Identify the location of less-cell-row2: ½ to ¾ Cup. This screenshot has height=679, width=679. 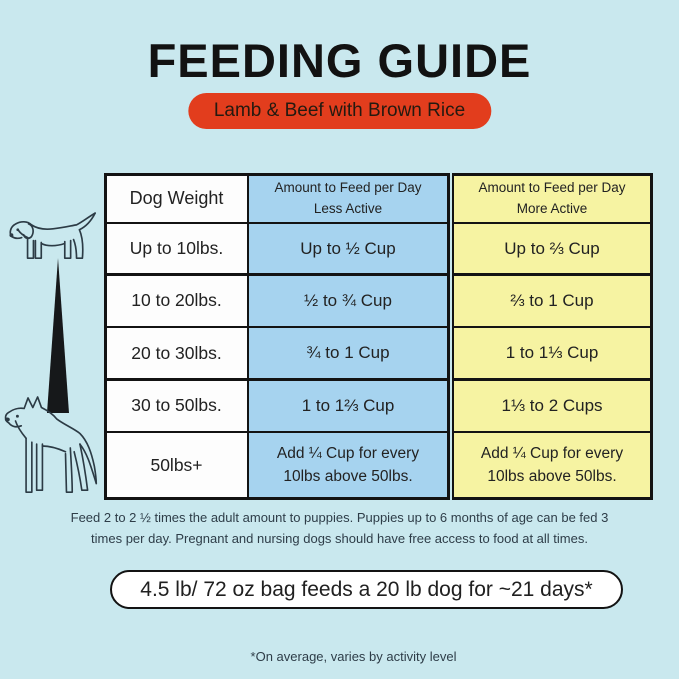
(348, 300).